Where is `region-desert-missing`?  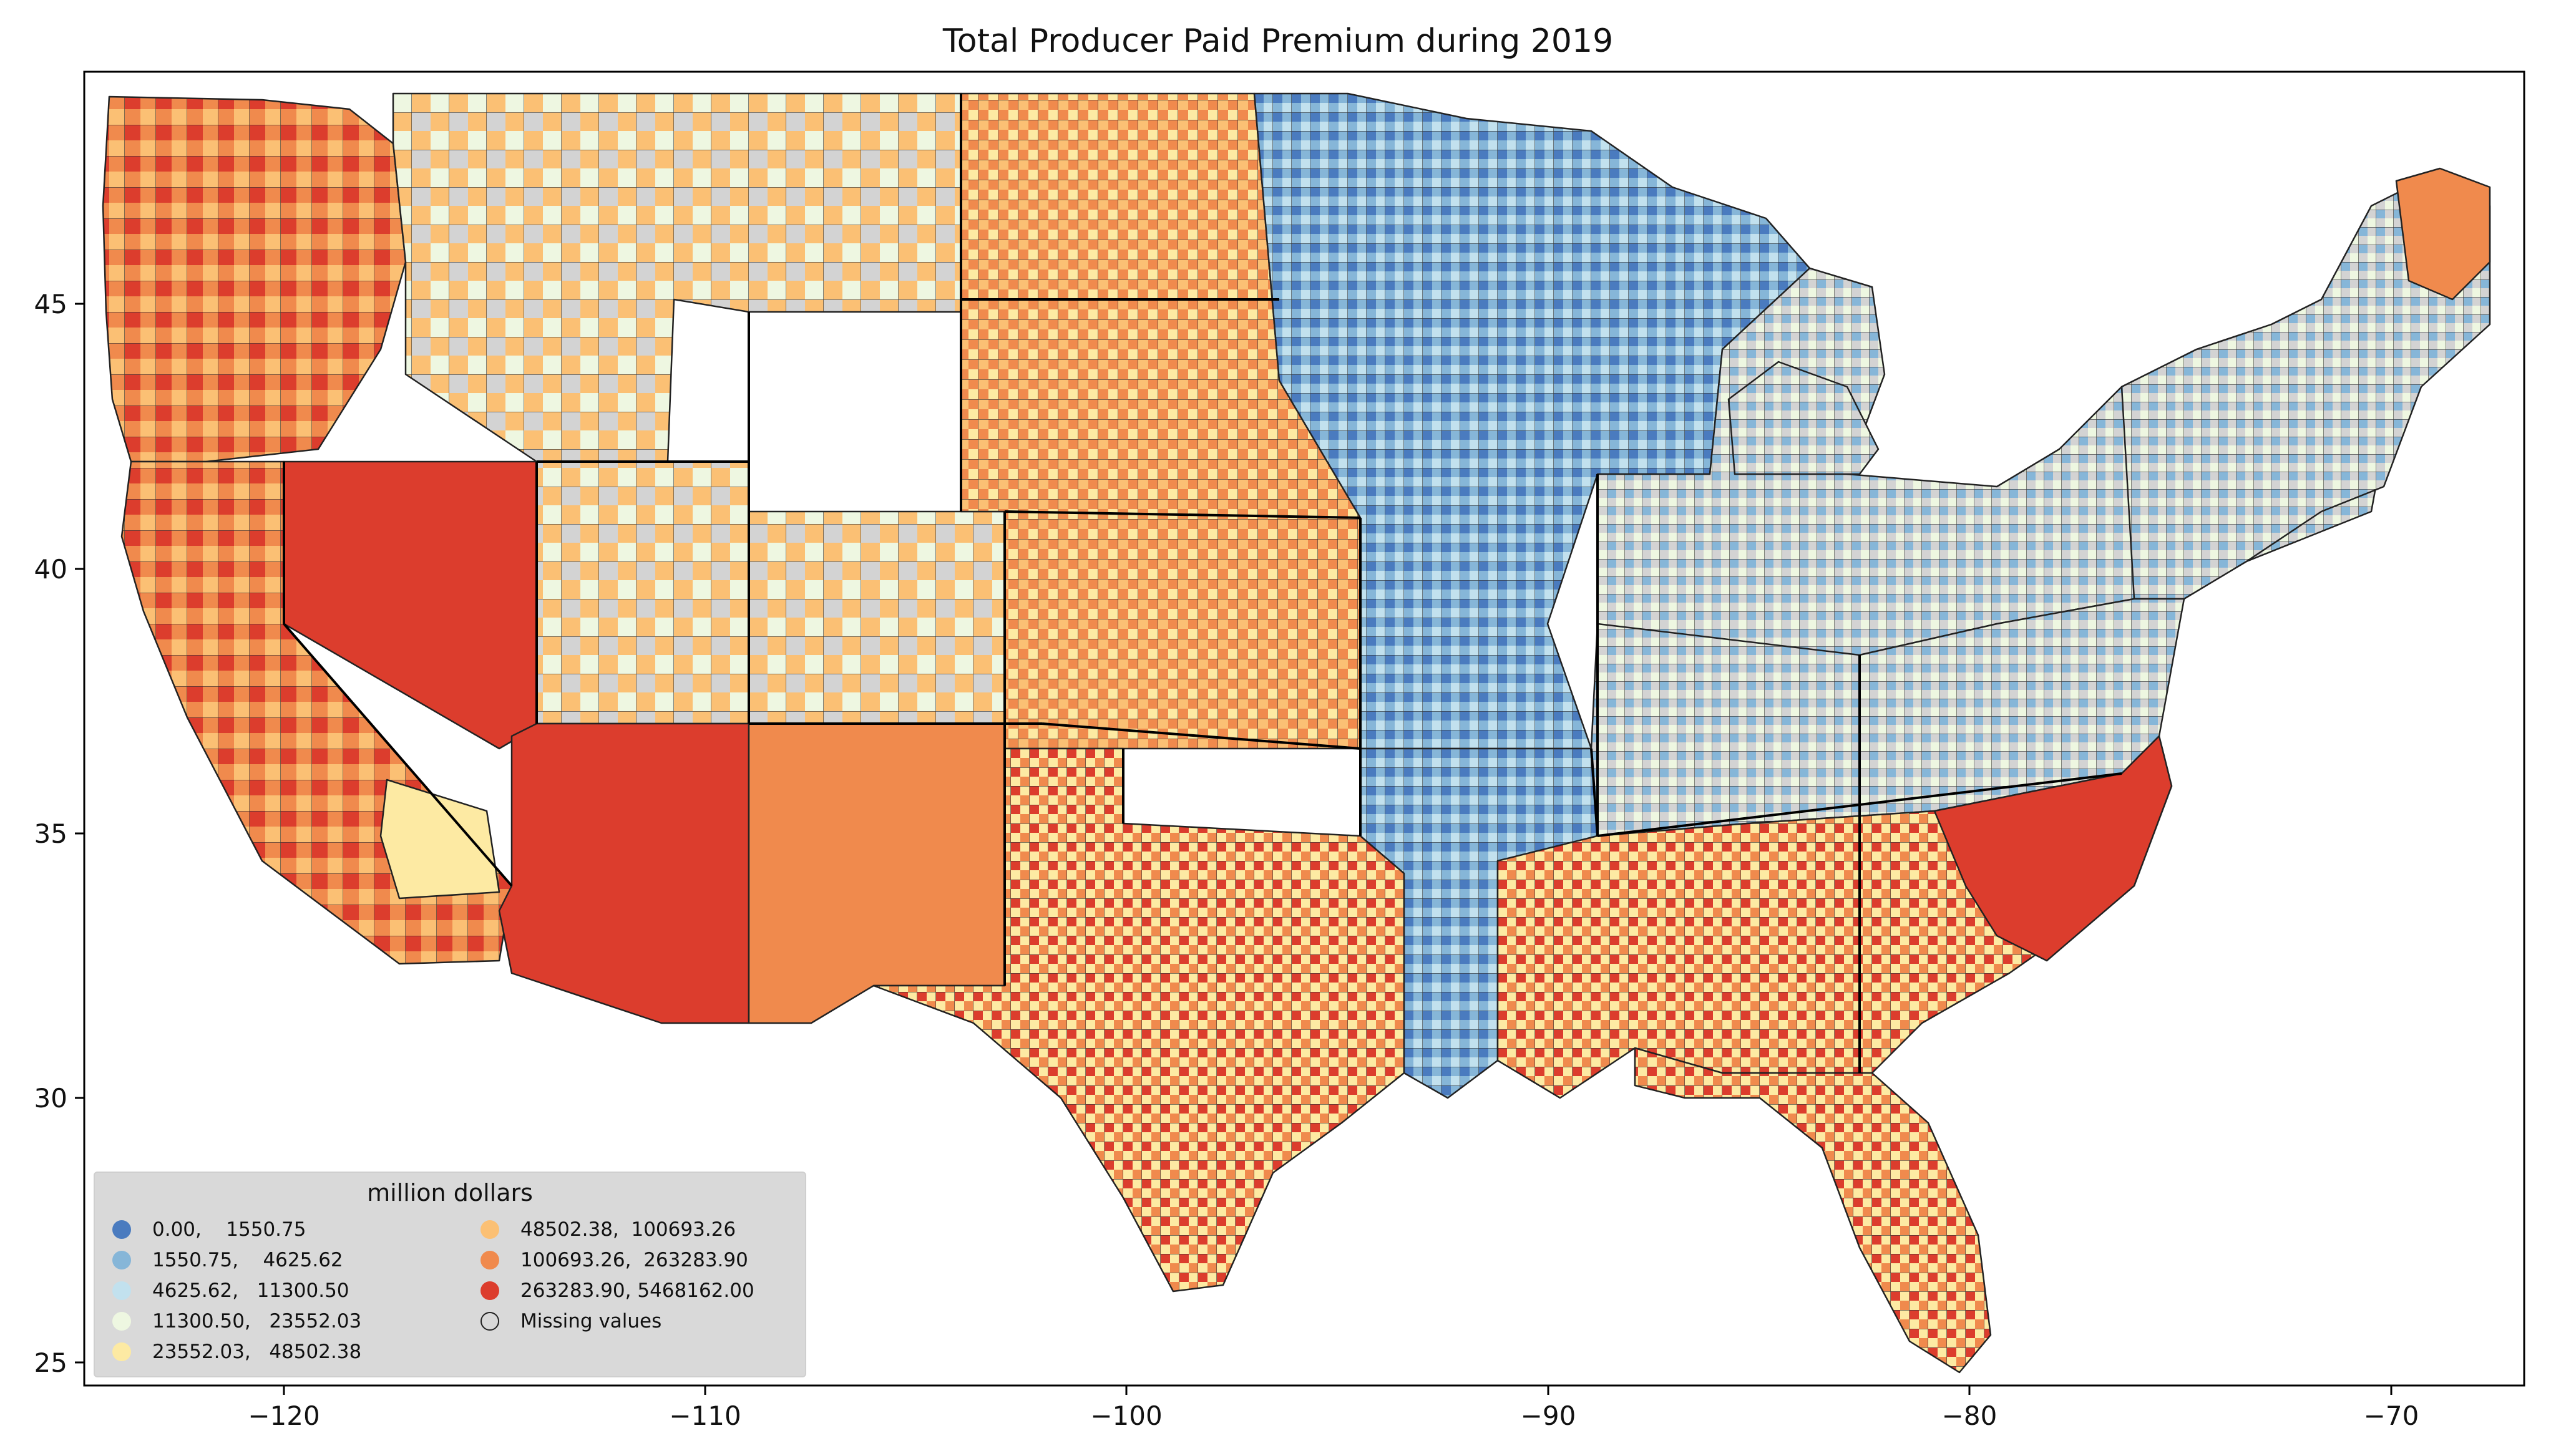 region-desert-missing is located at coordinates (440, 839).